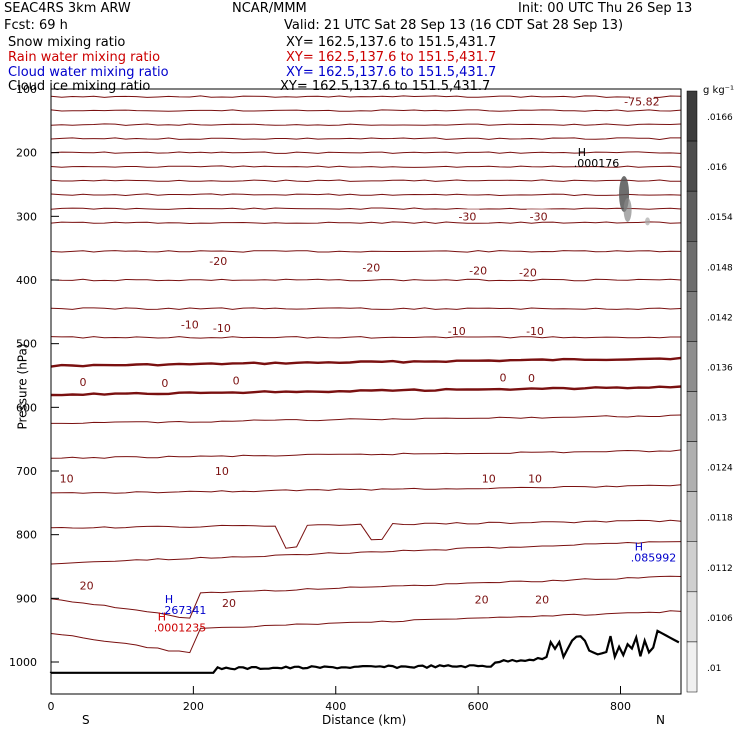  What do you see at coordinates (364, 720) in the screenshot?
I see `x-axis-title: Distance (km)` at bounding box center [364, 720].